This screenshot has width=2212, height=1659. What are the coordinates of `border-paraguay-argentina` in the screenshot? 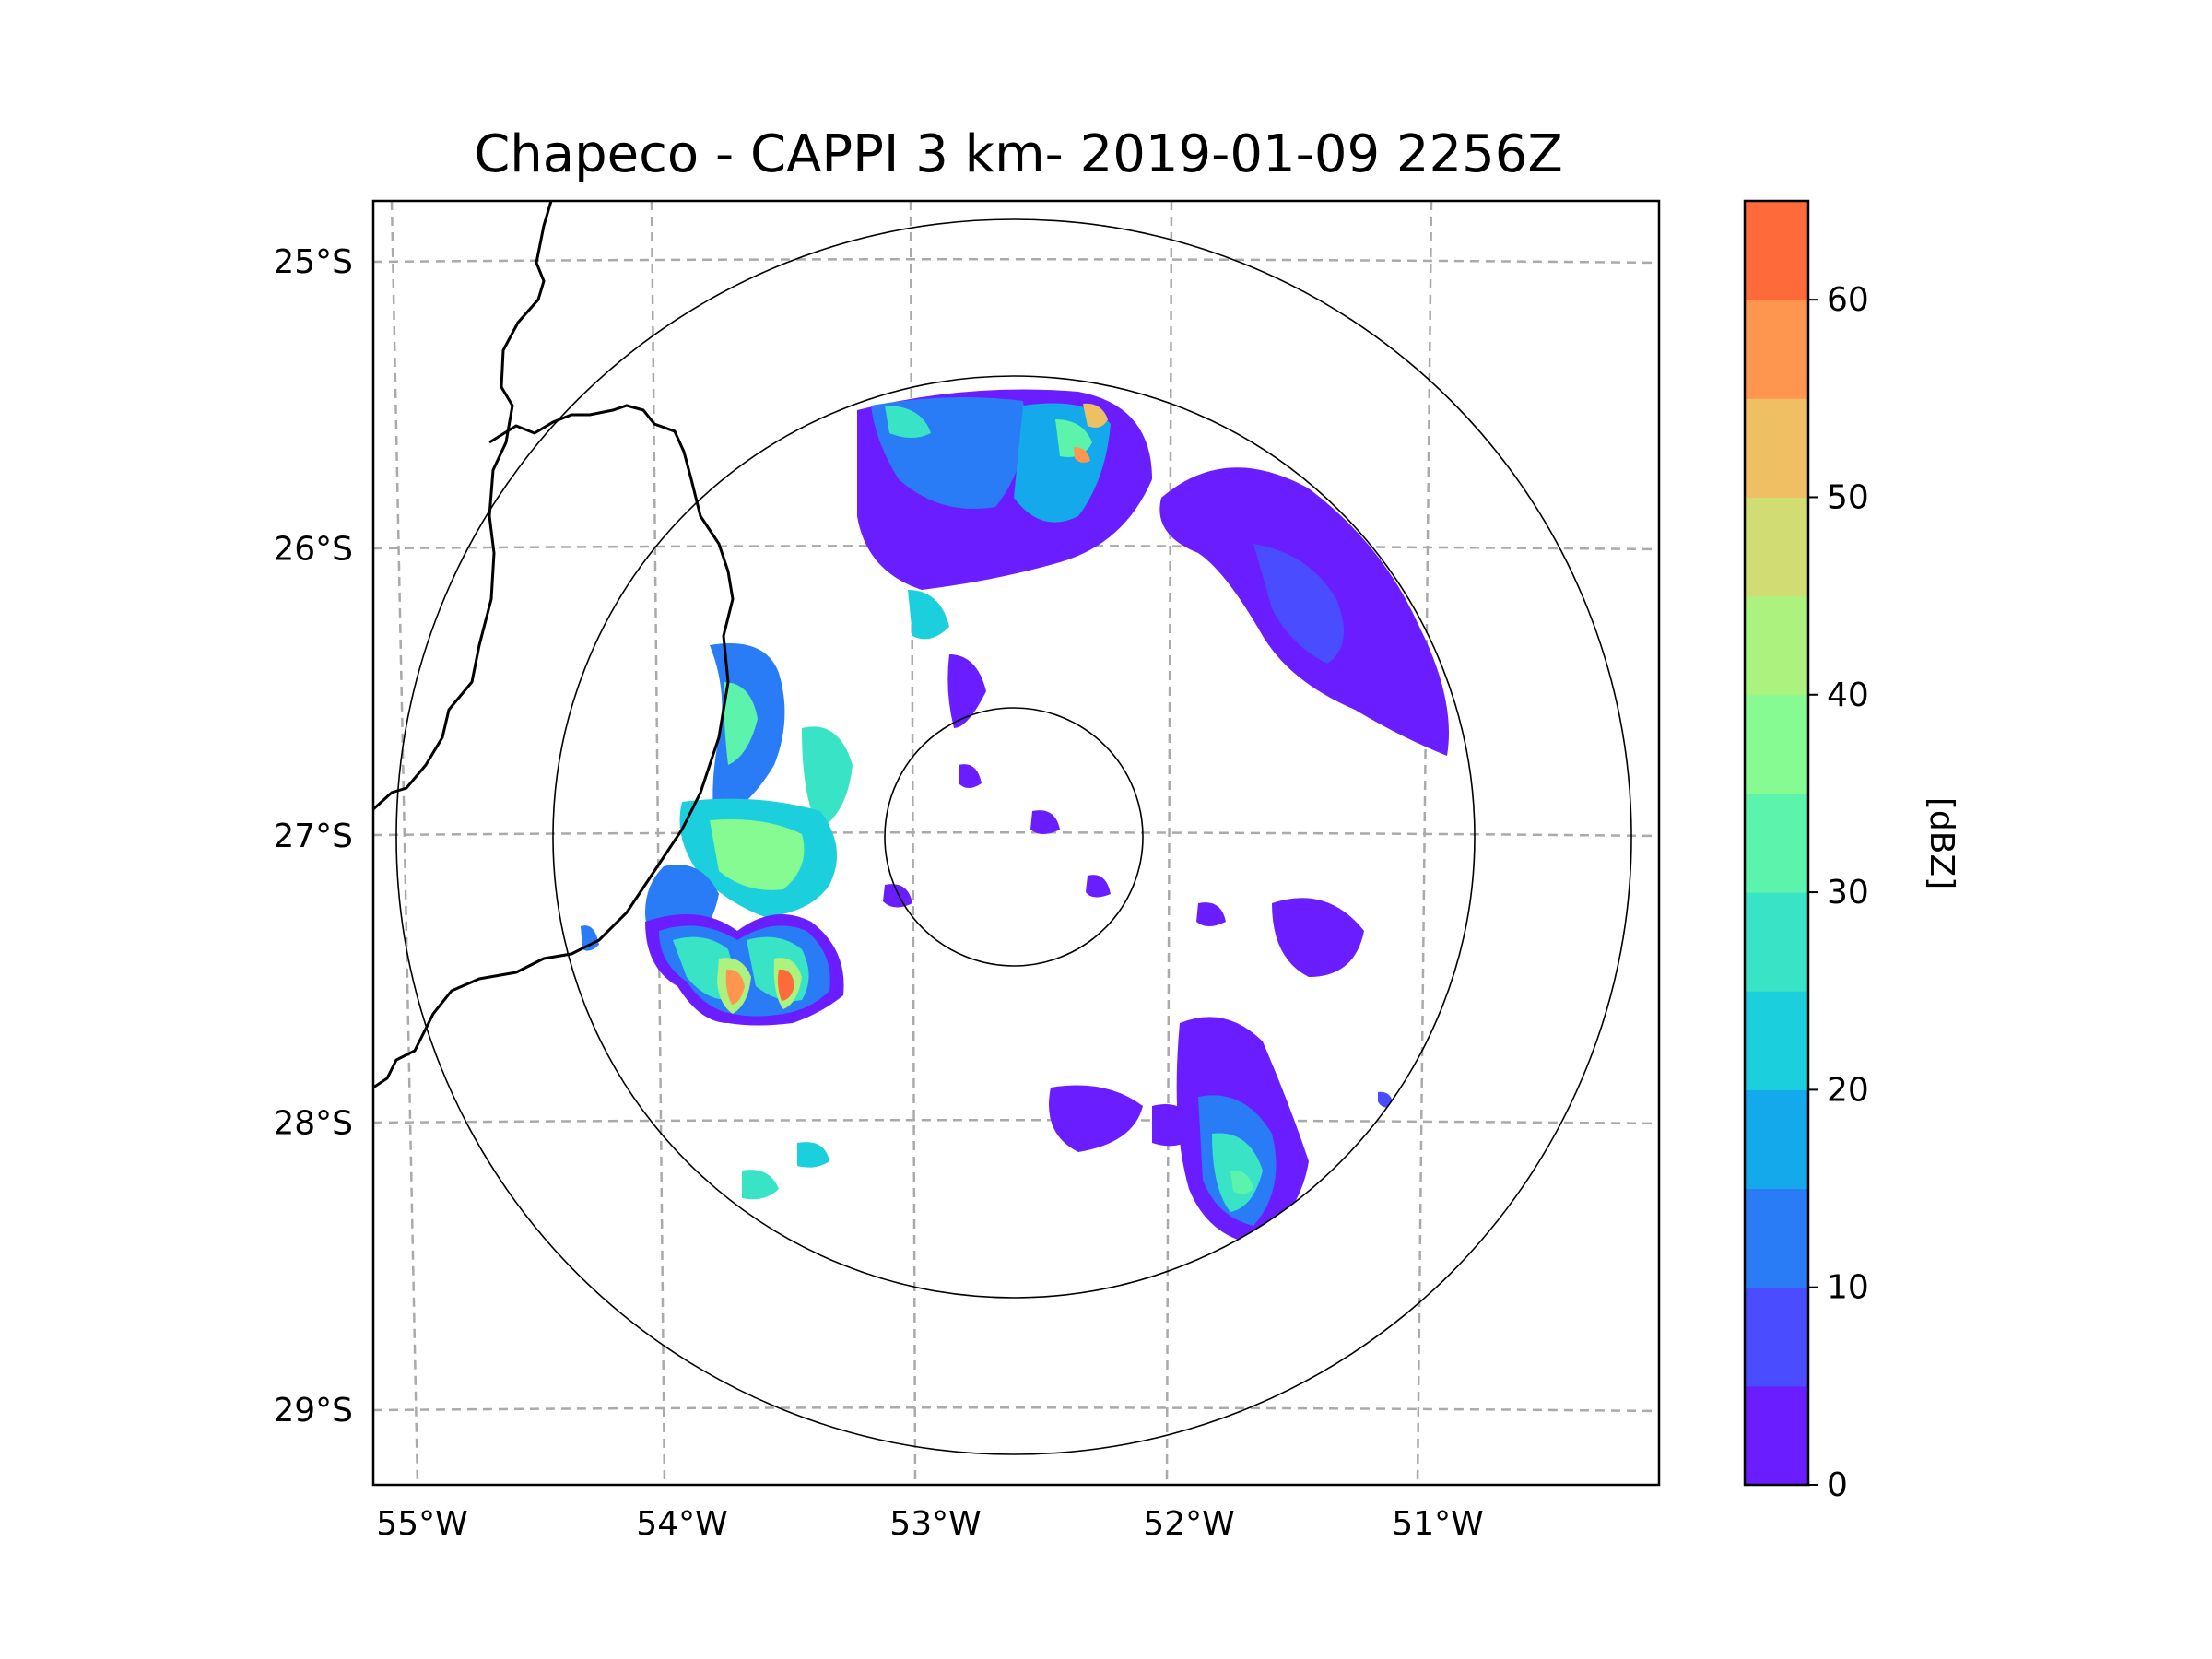 It's located at (463, 506).